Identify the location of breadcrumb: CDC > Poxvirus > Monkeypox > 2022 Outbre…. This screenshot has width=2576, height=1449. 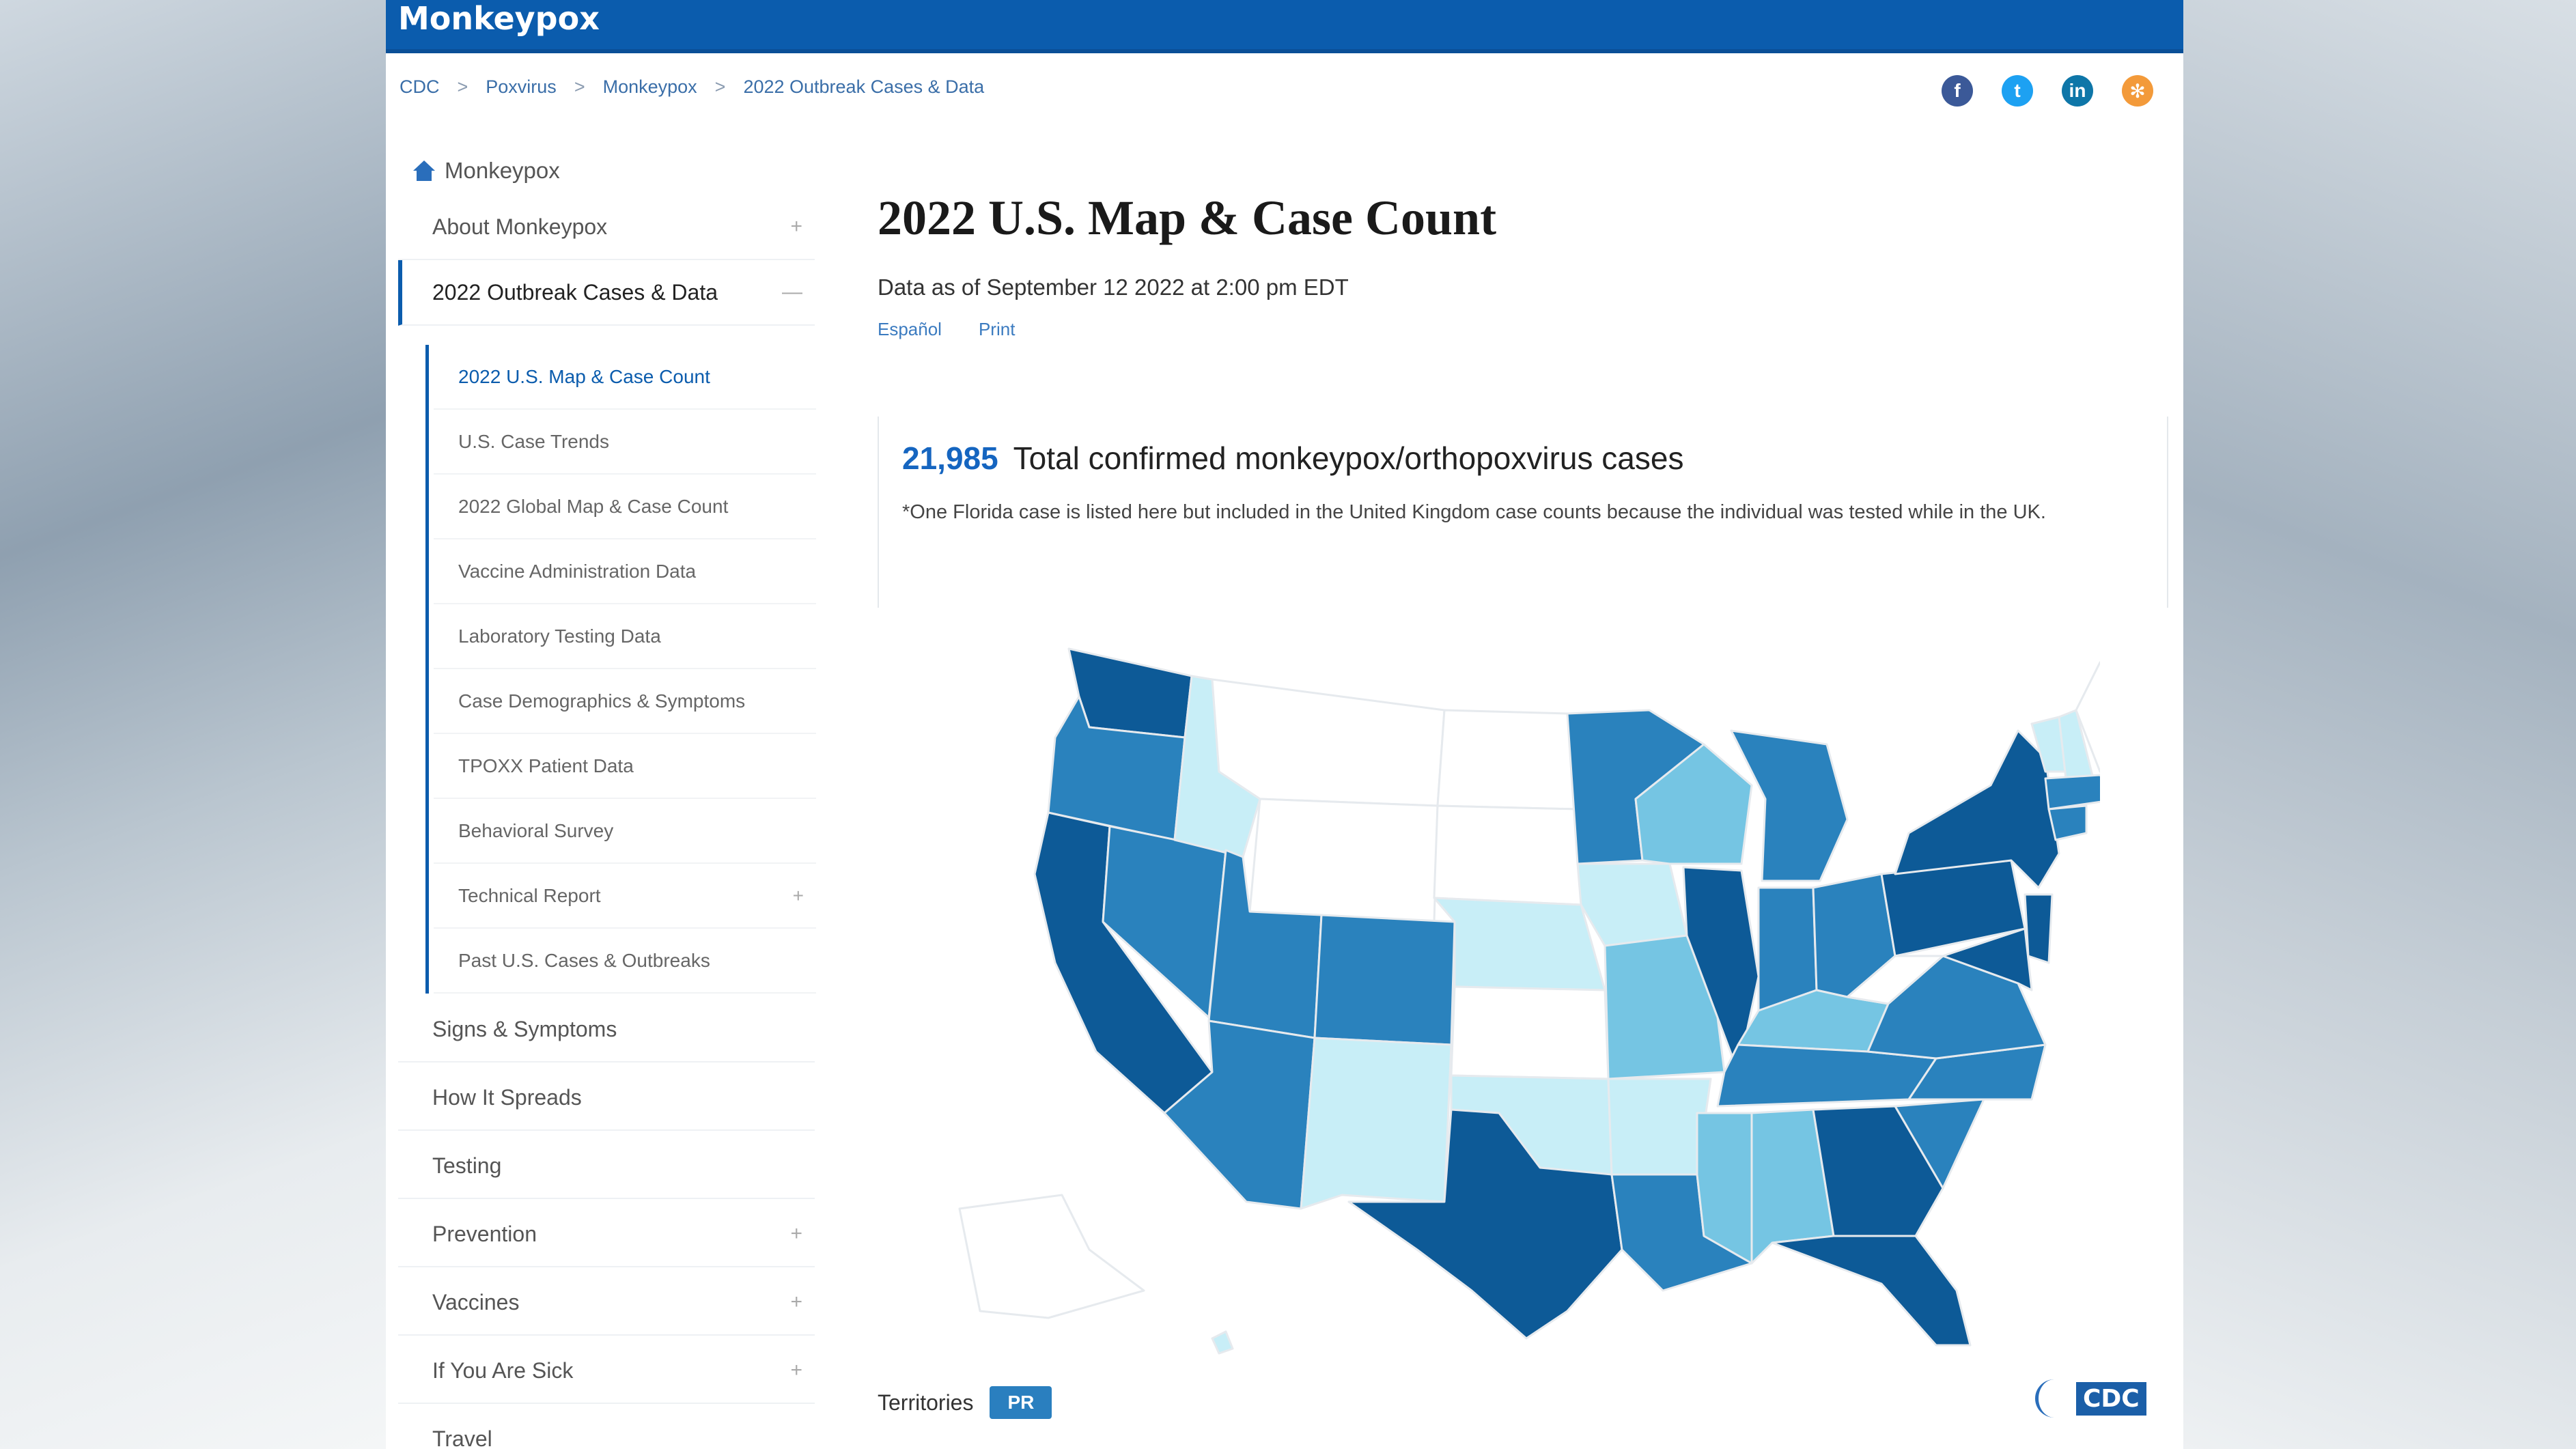
(692, 87).